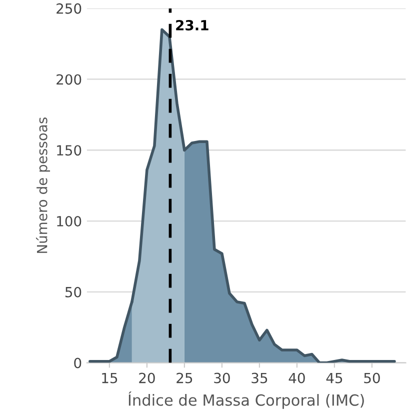 This screenshot has height=417, width=414. Describe the element at coordinates (69, 8) in the screenshot. I see `y-tick-label: 250` at that location.